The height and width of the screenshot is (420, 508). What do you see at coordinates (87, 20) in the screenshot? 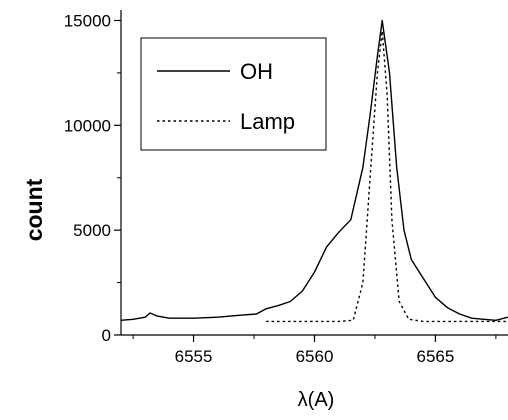
I see `y-tick-label: 15000` at bounding box center [87, 20].